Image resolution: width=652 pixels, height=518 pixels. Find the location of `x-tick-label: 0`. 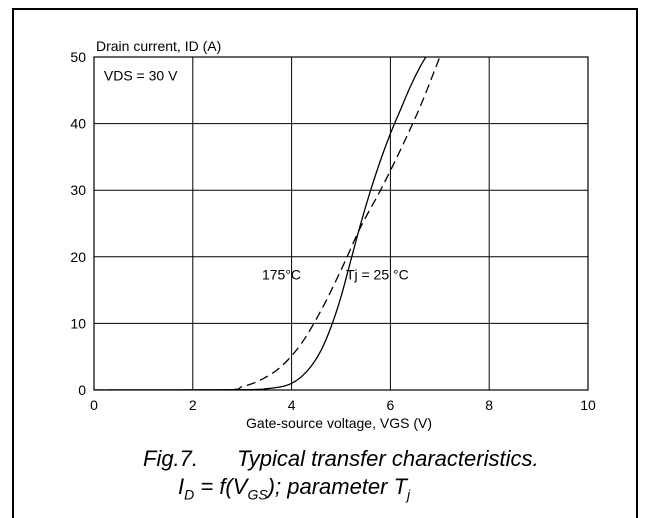

x-tick-label: 0 is located at coordinates (94, 405).